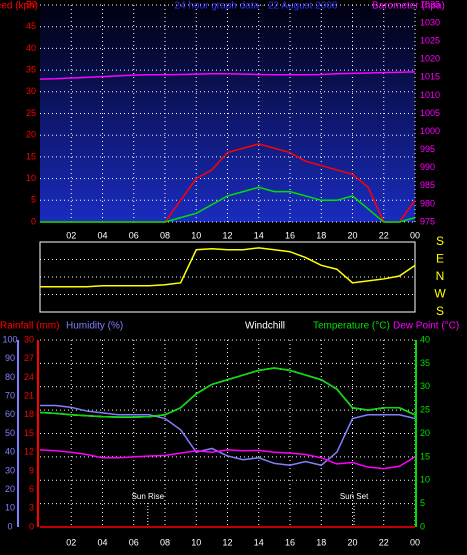 The height and width of the screenshot is (555, 467). I want to click on y3-tick-label: 6, so click(31, 489).